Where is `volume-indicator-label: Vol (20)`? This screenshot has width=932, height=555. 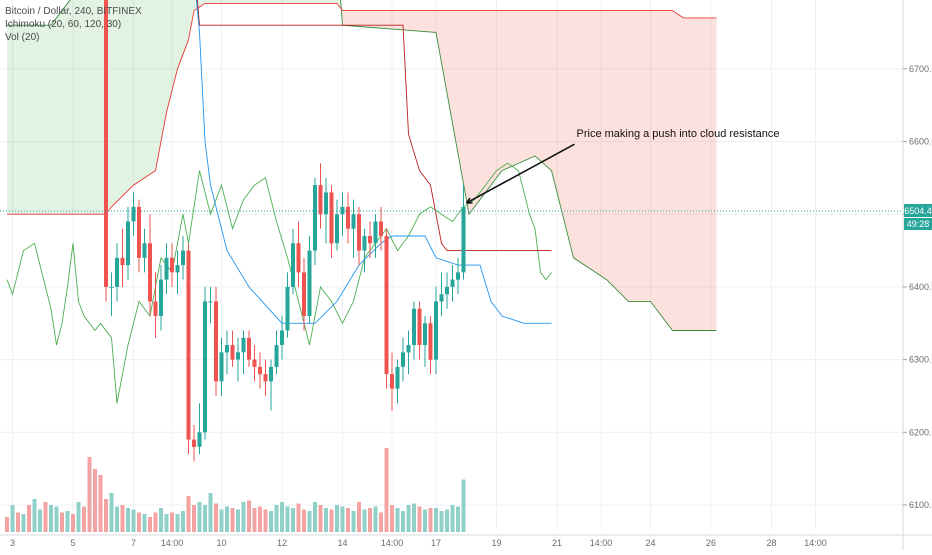
volume-indicator-label: Vol (20) is located at coordinates (22, 37).